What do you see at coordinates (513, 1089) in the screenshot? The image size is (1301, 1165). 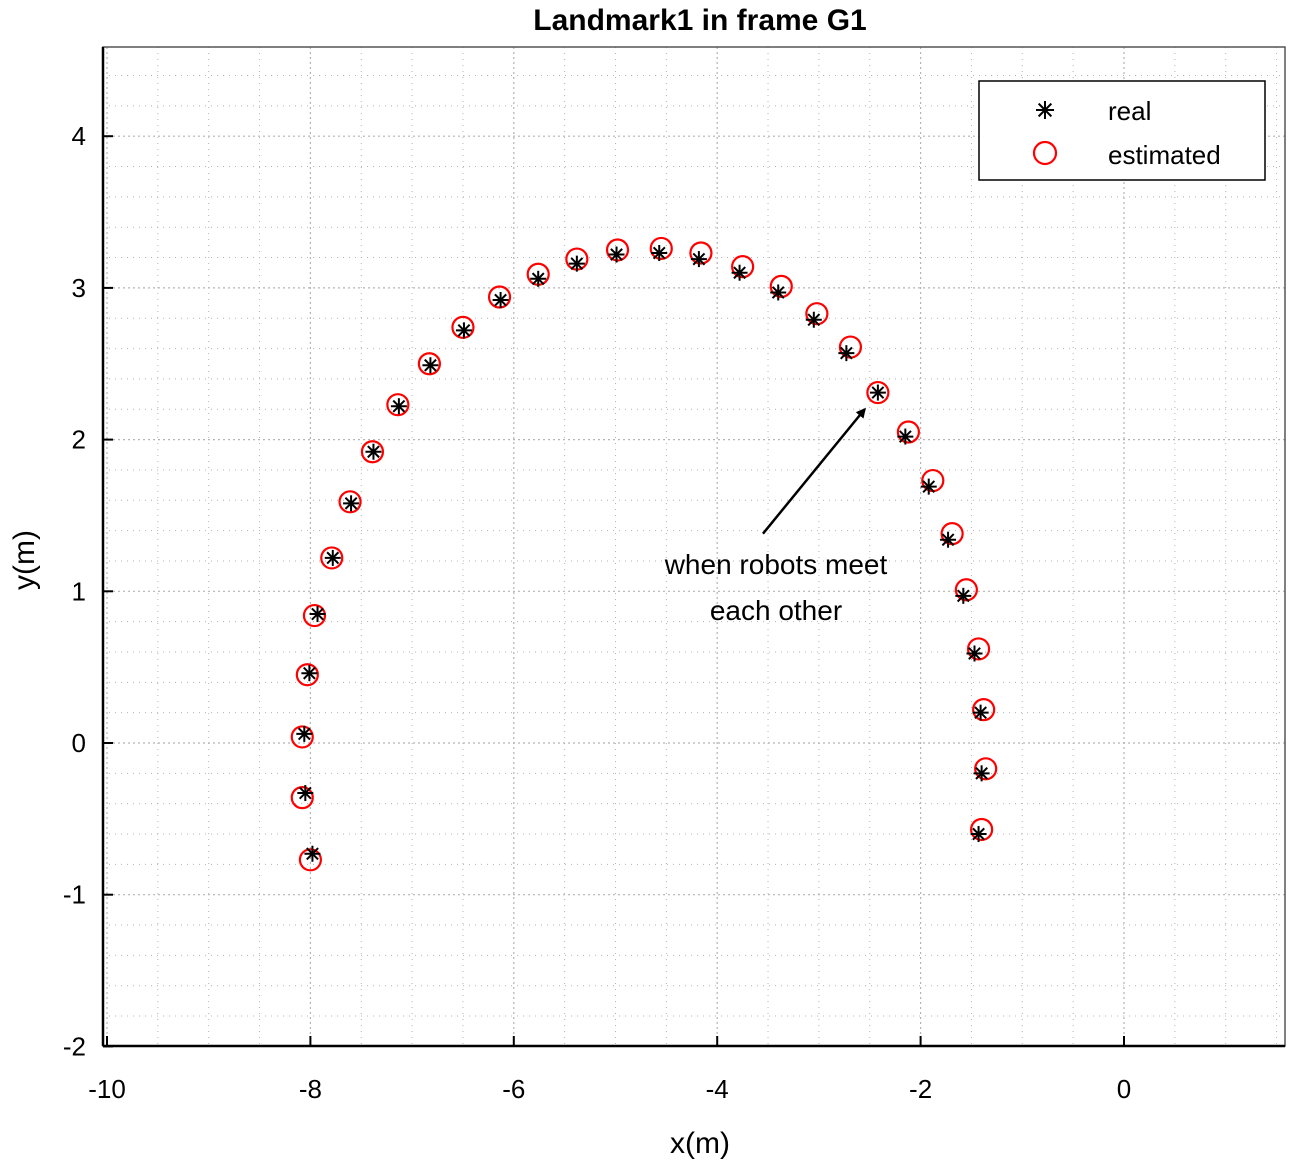 I see `x-tick-label: -6` at bounding box center [513, 1089].